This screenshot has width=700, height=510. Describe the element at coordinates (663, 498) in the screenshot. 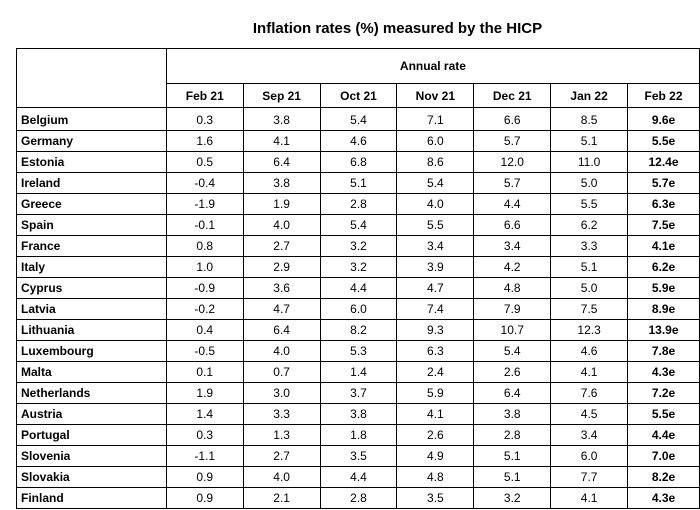

I see `value-cell: 4.3e` at that location.